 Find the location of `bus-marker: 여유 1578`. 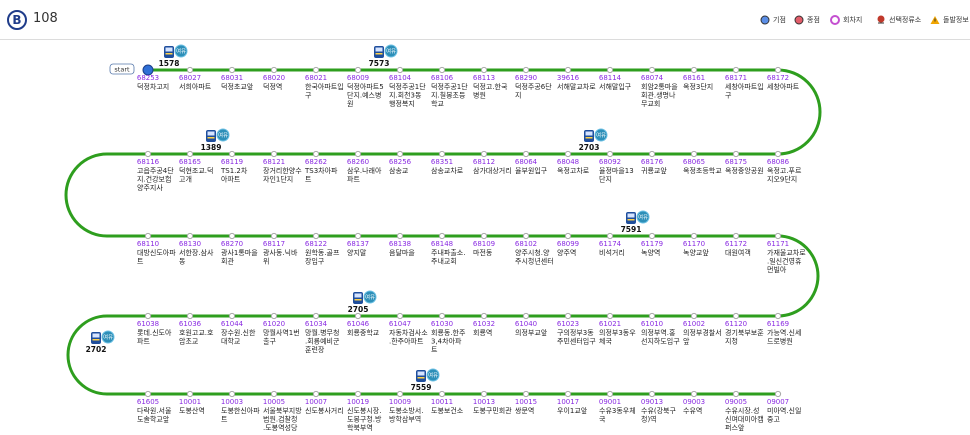

bus-marker: 여유 1578 is located at coordinates (173, 56).